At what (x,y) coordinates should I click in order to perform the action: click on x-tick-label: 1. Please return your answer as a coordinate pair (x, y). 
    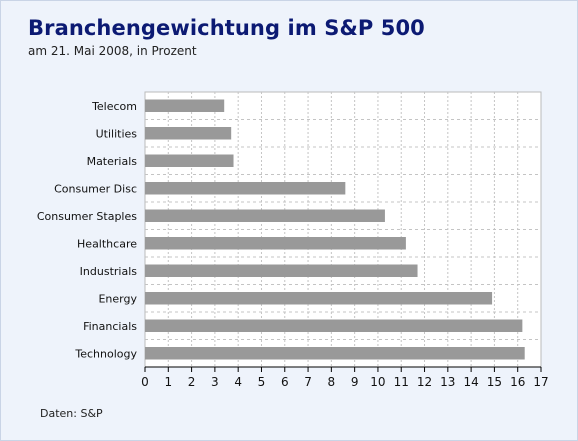
    Looking at the image, I should click on (168, 382).